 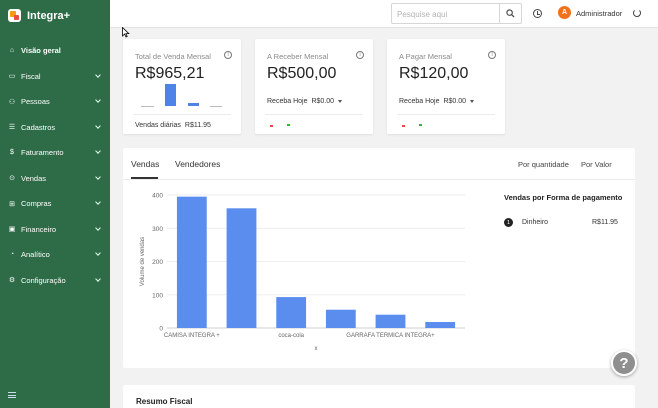 I want to click on card-value: R$965,21, so click(x=170, y=73).